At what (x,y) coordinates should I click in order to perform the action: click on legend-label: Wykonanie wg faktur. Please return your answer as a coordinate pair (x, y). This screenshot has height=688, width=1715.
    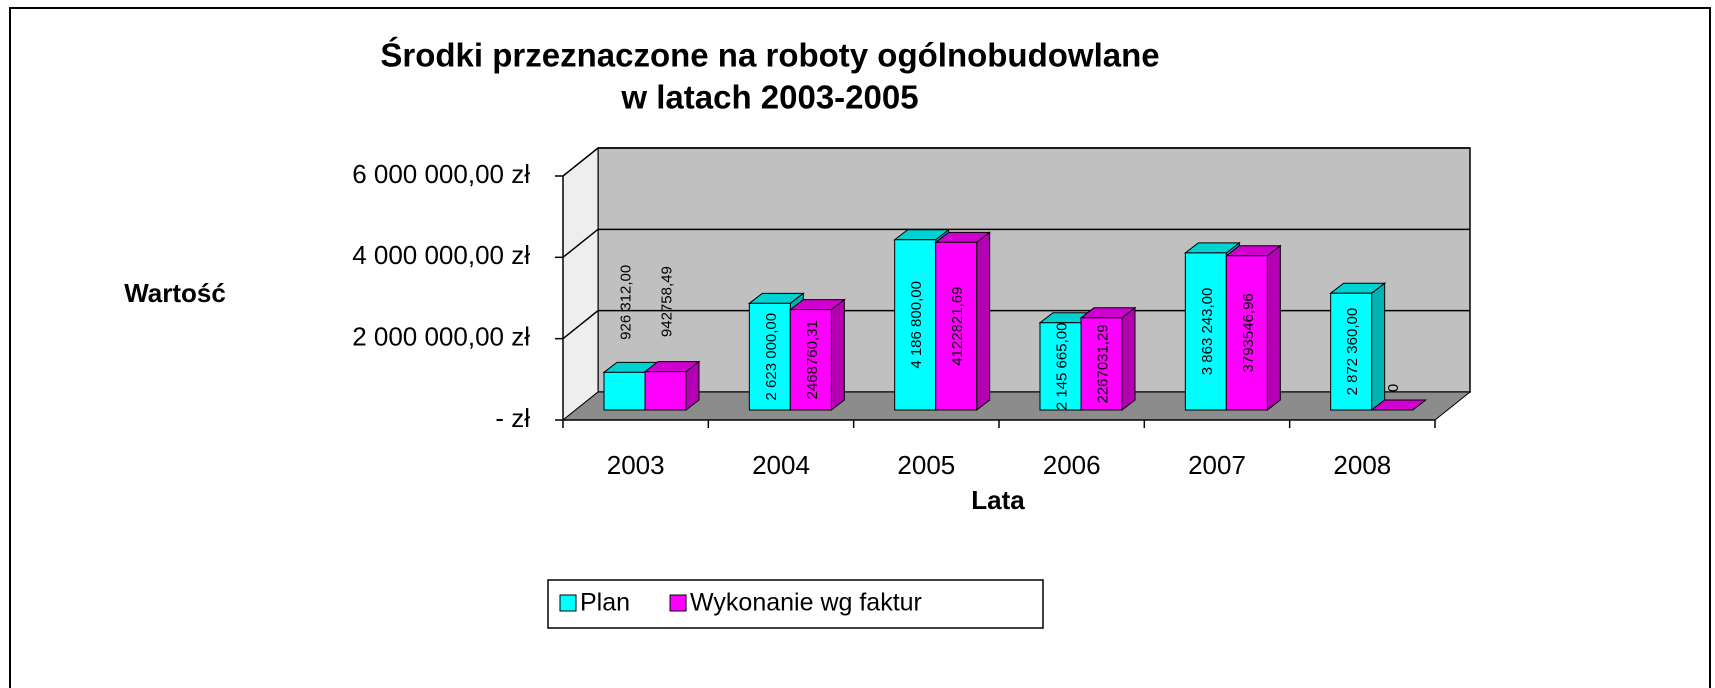
    Looking at the image, I should click on (806, 603).